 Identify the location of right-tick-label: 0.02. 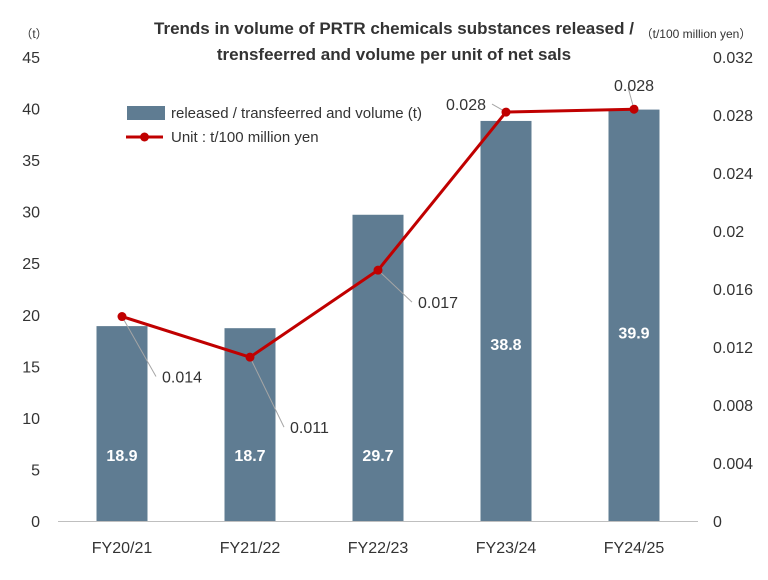
(728, 232).